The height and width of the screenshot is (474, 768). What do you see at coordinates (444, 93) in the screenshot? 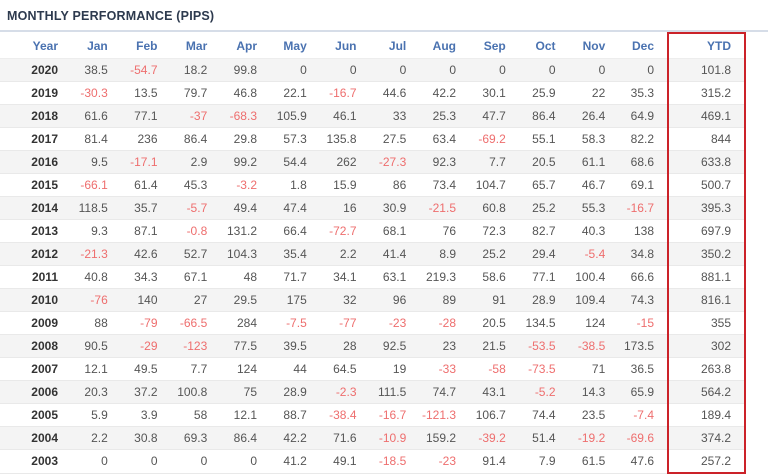
I see `value-cell: 42.2` at bounding box center [444, 93].